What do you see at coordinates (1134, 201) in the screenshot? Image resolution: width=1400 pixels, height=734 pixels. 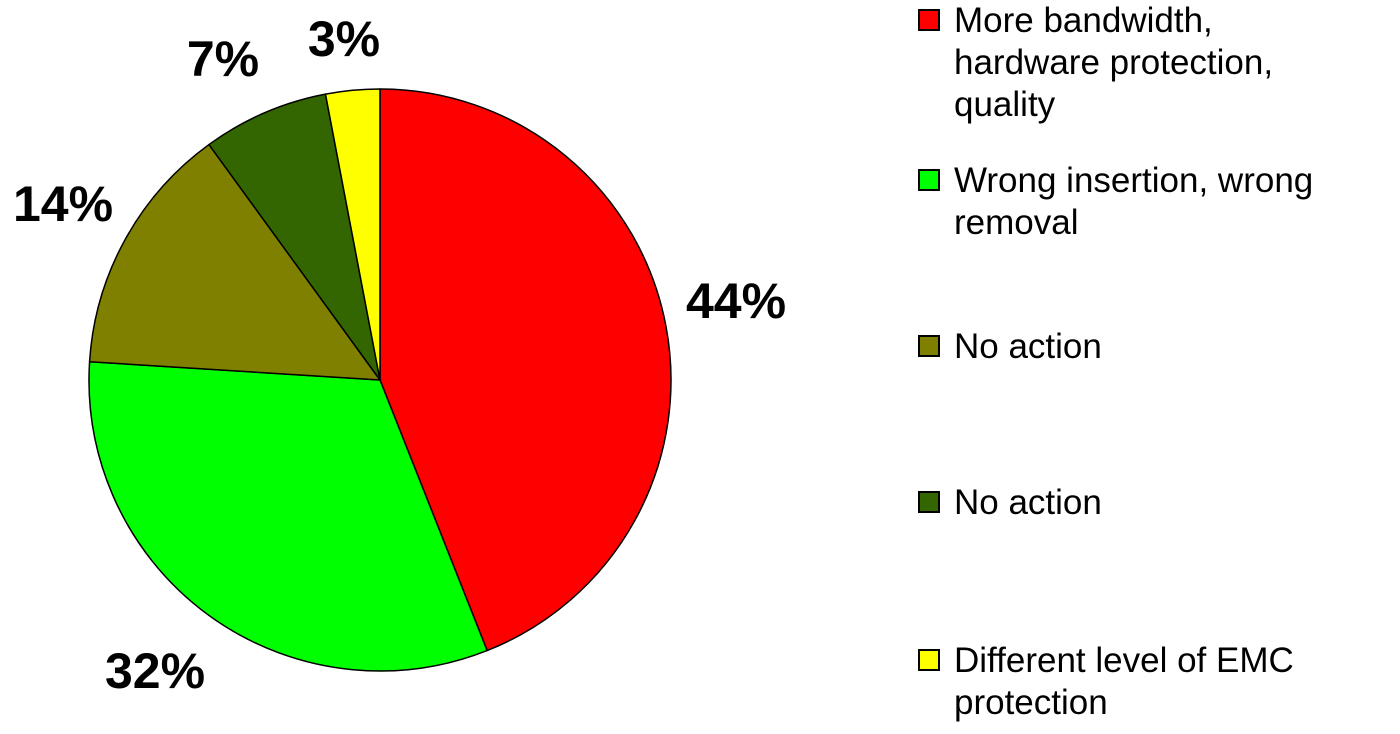 I see `legend-label: Wrong insertion, wrong removal` at bounding box center [1134, 201].